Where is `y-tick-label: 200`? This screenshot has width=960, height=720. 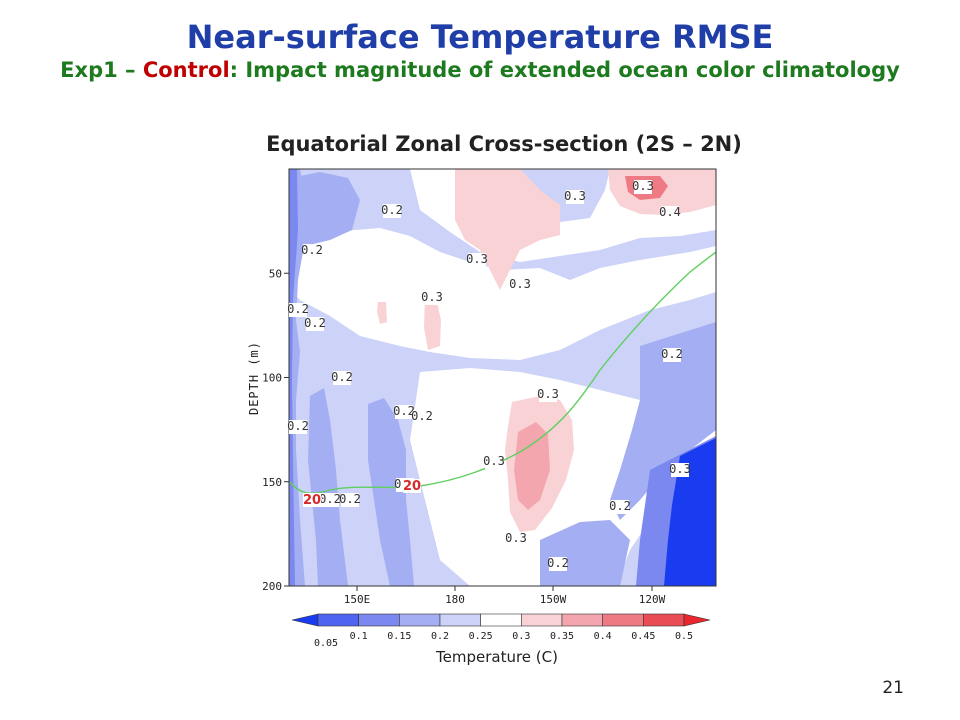
y-tick-label: 200 is located at coordinates (272, 586).